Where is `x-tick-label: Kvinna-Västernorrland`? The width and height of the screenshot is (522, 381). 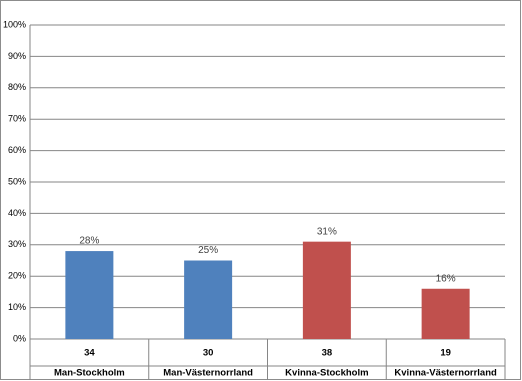
x-tick-label: Kvinna-Västernorrland is located at coordinates (445, 373).